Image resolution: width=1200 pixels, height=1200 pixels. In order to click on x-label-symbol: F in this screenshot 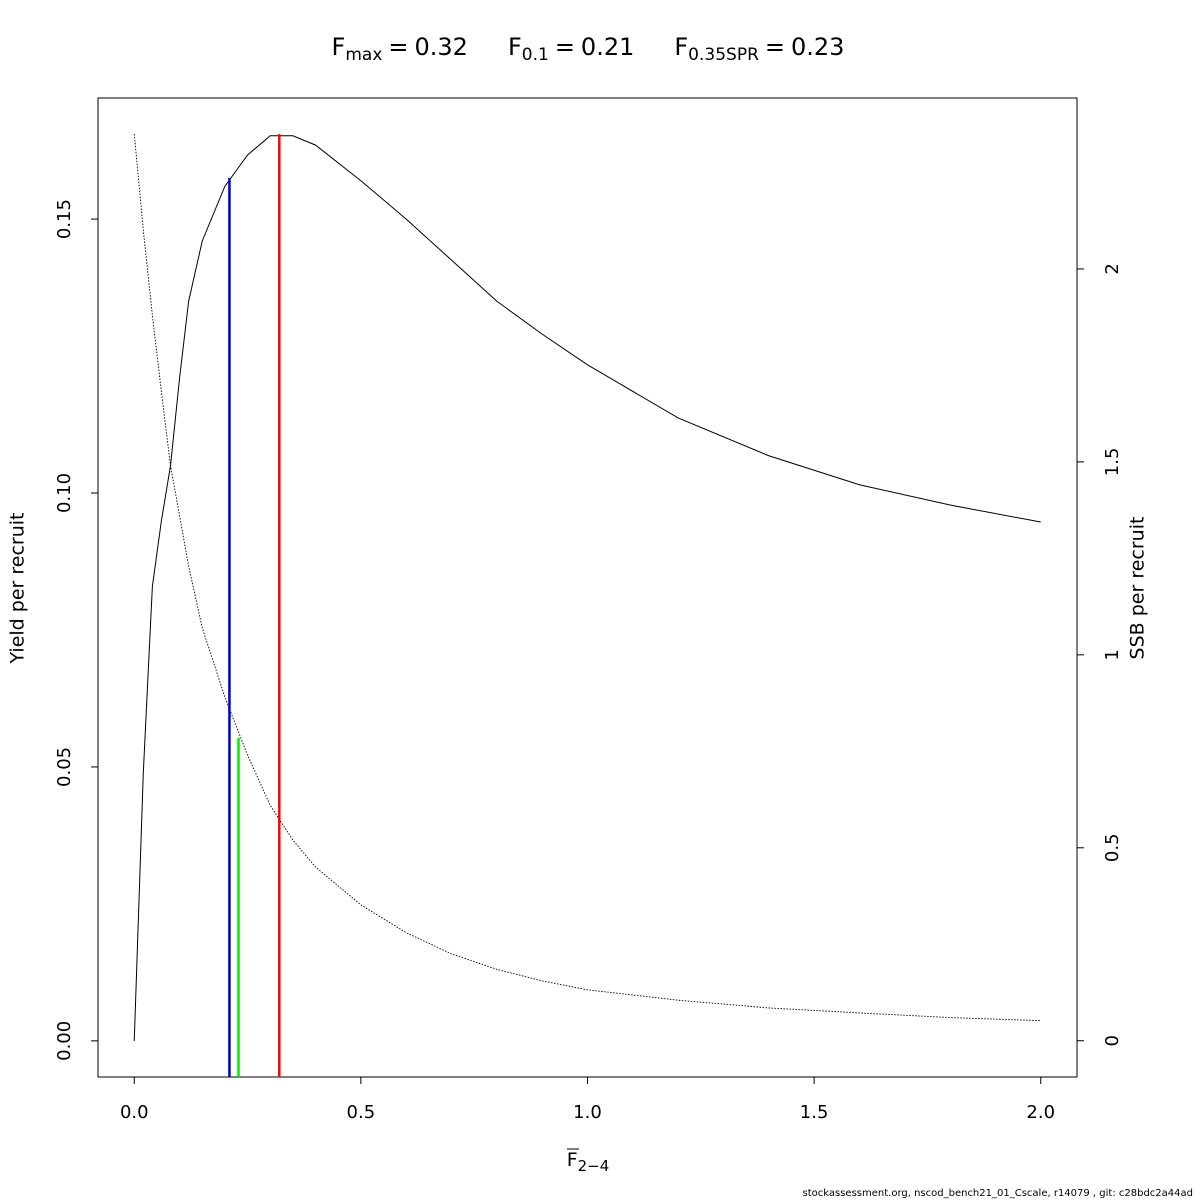, I will do `click(572, 1160)`.